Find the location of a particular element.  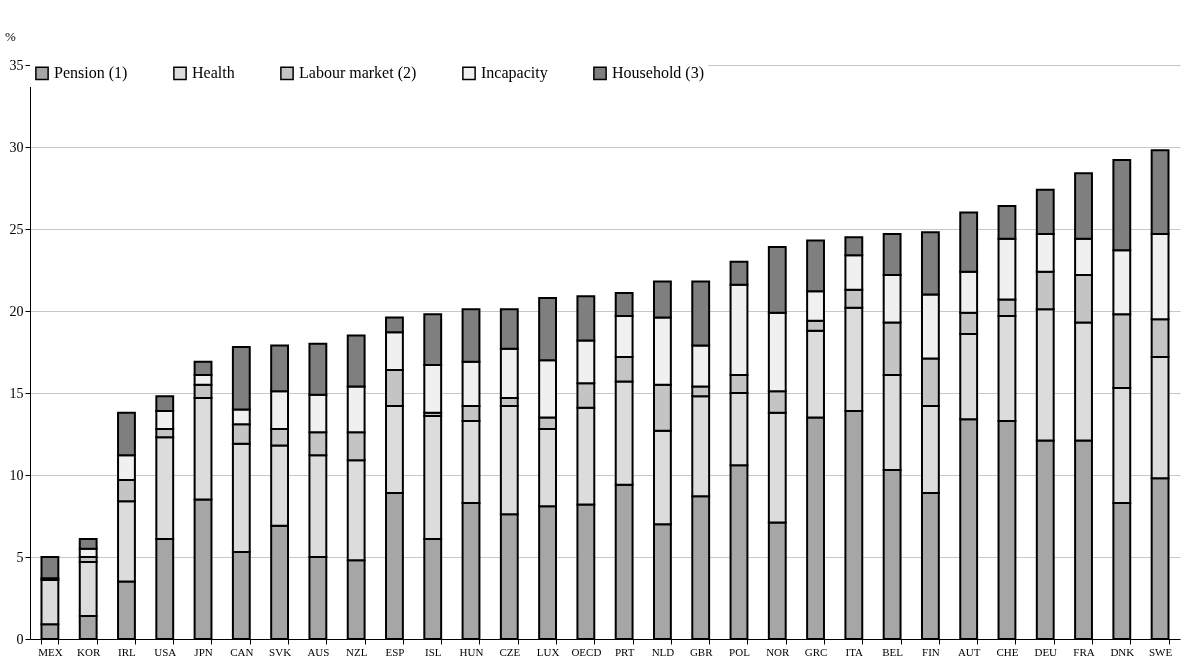

y-tick-label: 20 is located at coordinates (16, 311).